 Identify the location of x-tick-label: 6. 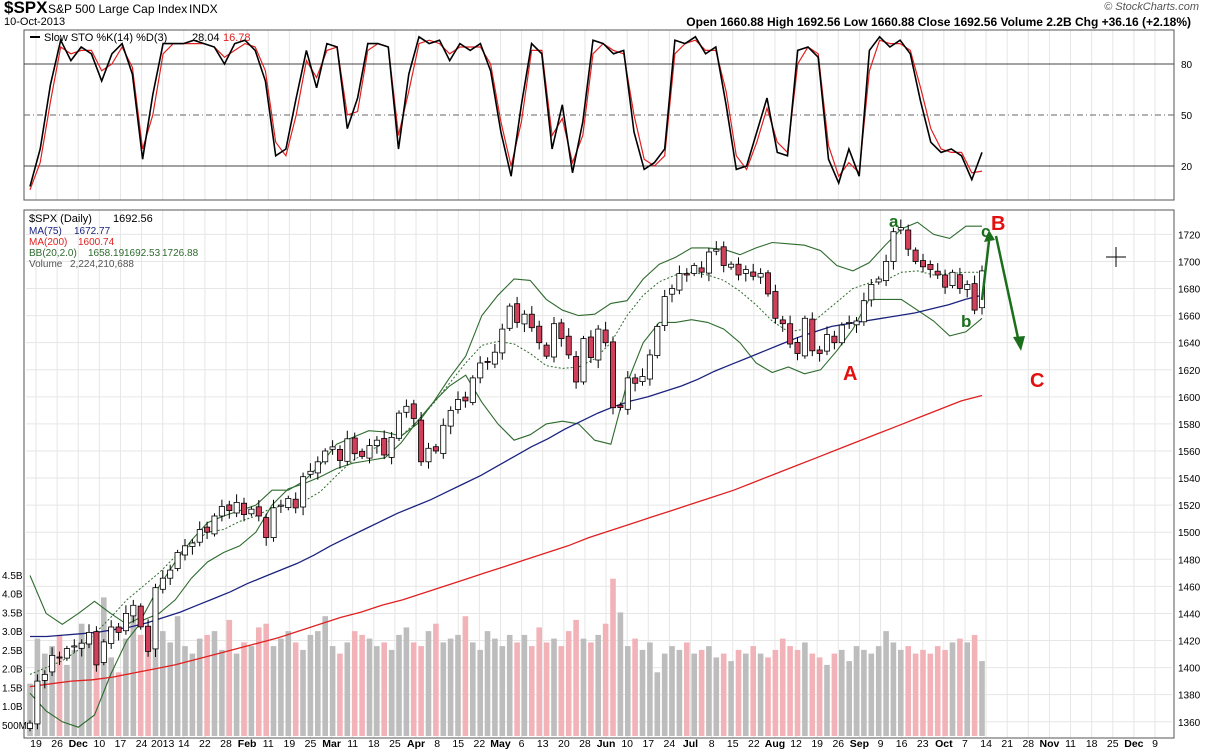
(522, 743).